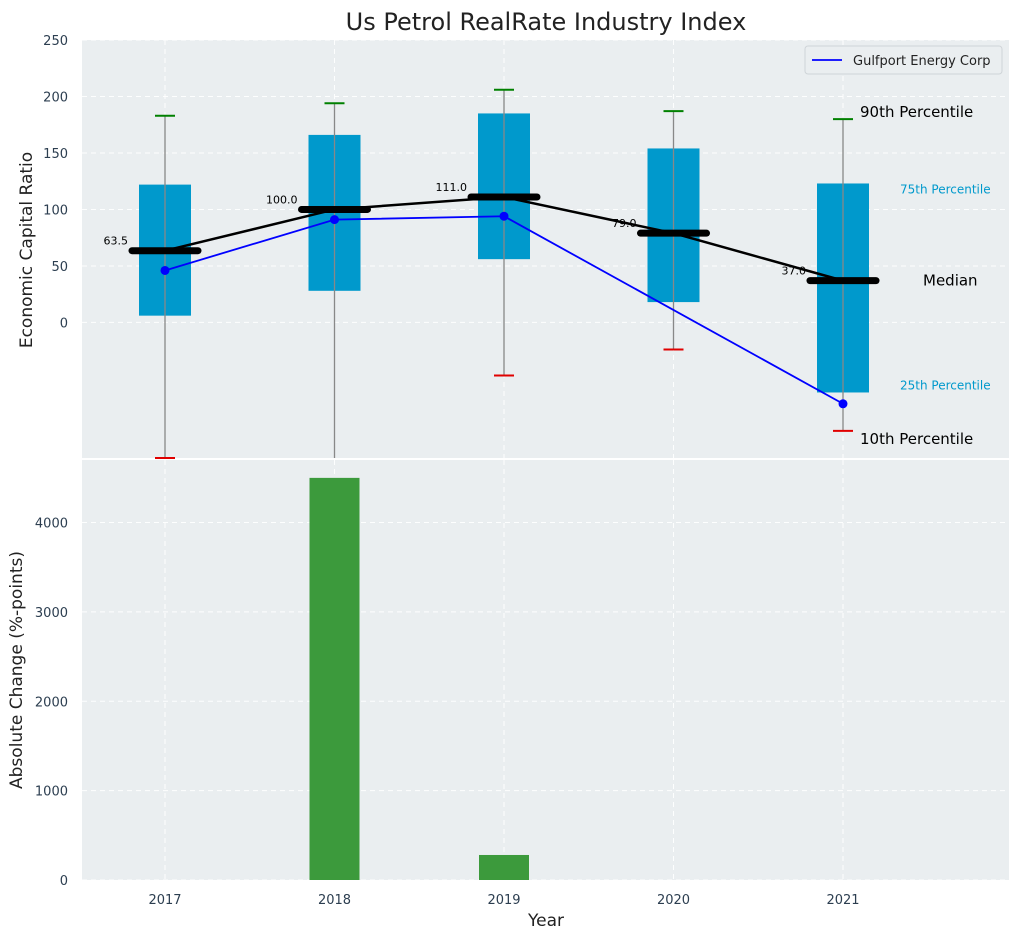 The image size is (1020, 940). What do you see at coordinates (504, 216) in the screenshot?
I see `company-point-2019` at bounding box center [504, 216].